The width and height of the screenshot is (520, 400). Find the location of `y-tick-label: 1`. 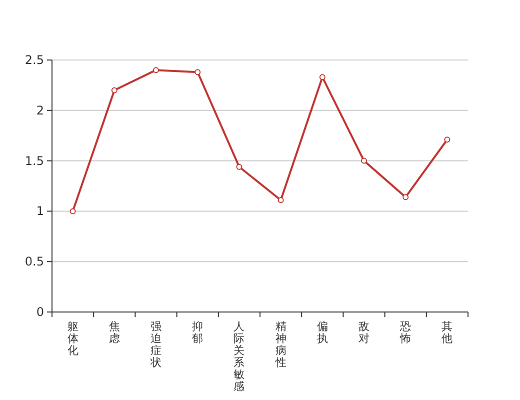

y-tick-label: 1 is located at coordinates (40, 211).